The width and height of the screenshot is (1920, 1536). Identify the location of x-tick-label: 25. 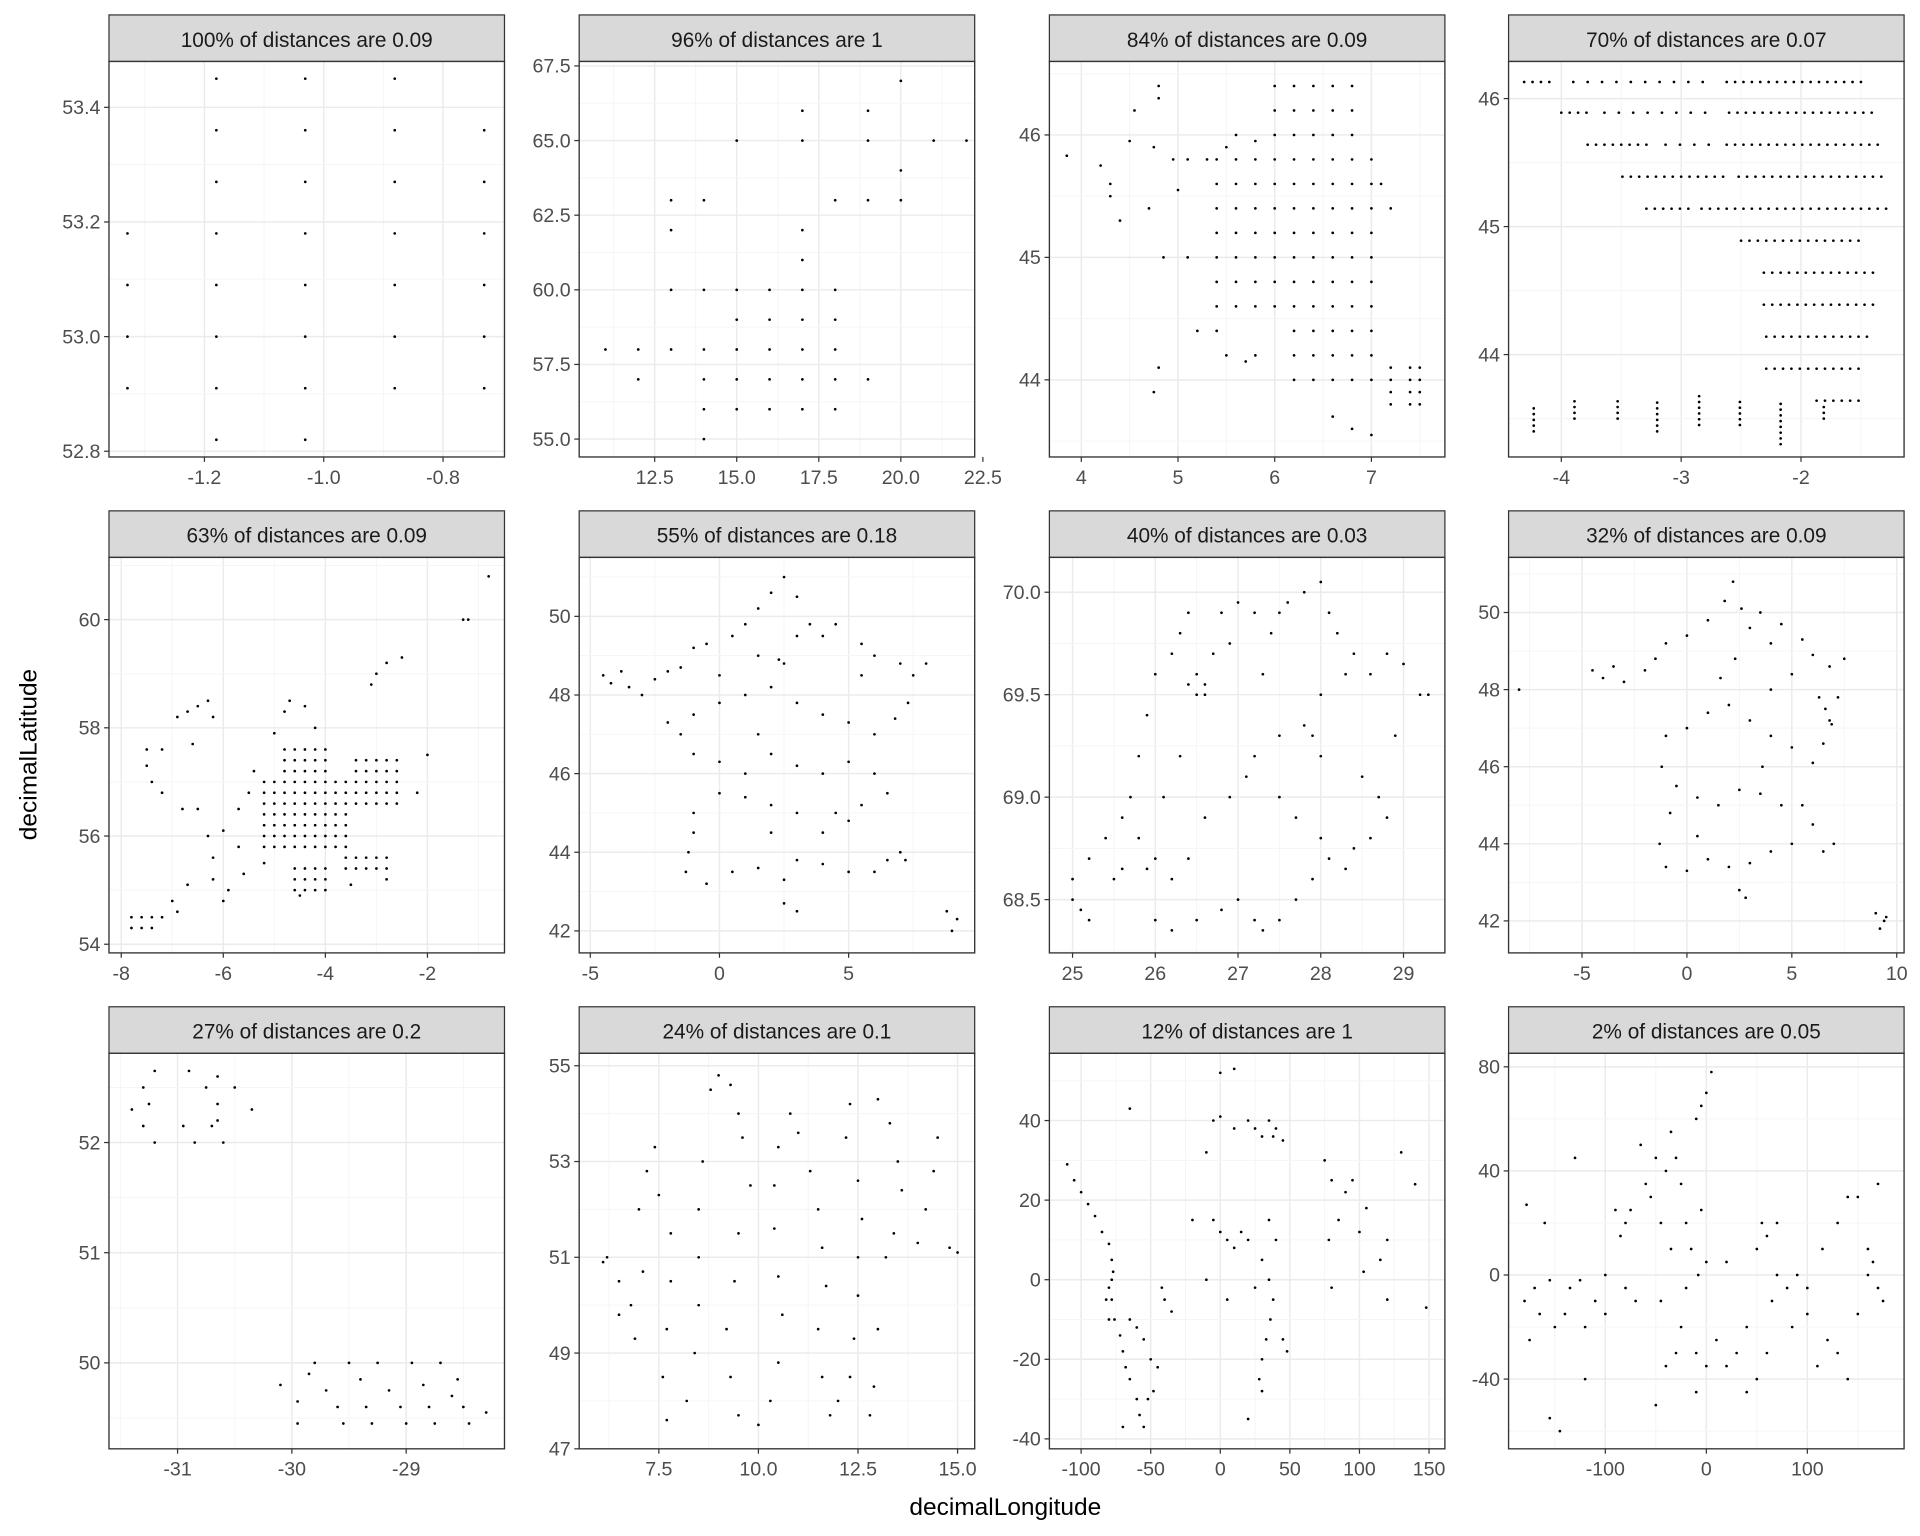
(1073, 974).